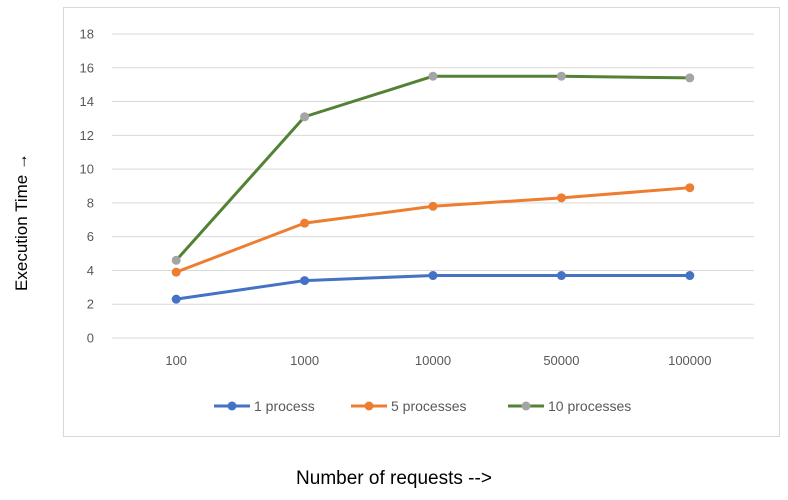 This screenshot has width=788, height=500. I want to click on y-tick-label: 16, so click(87, 67).